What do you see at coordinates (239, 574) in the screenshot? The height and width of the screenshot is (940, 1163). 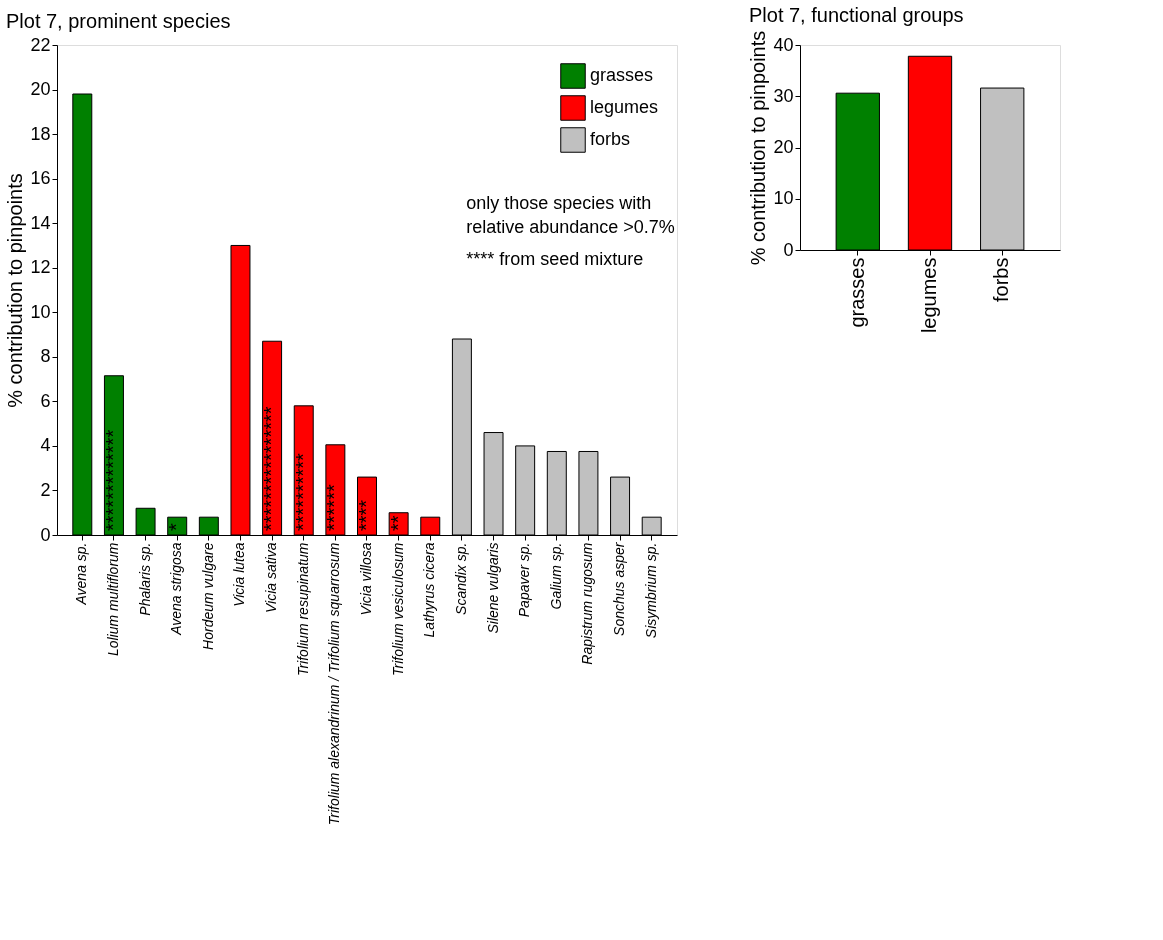 I see `x-tick-label: Vicia lutea` at bounding box center [239, 574].